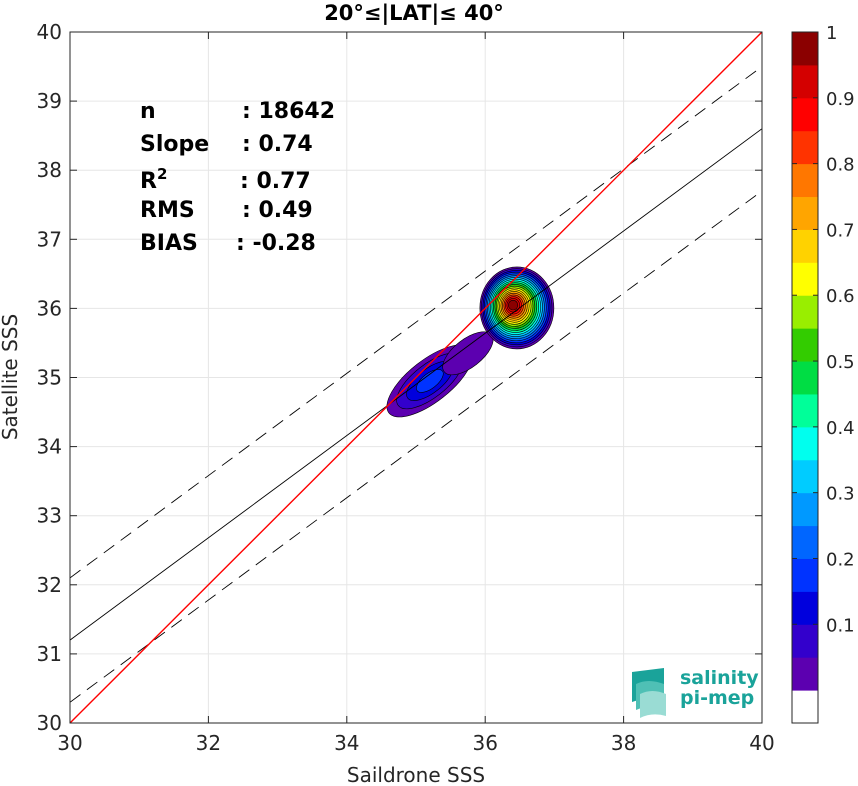  Describe the element at coordinates (49, 447) in the screenshot. I see `y-tick-label: 34` at that location.